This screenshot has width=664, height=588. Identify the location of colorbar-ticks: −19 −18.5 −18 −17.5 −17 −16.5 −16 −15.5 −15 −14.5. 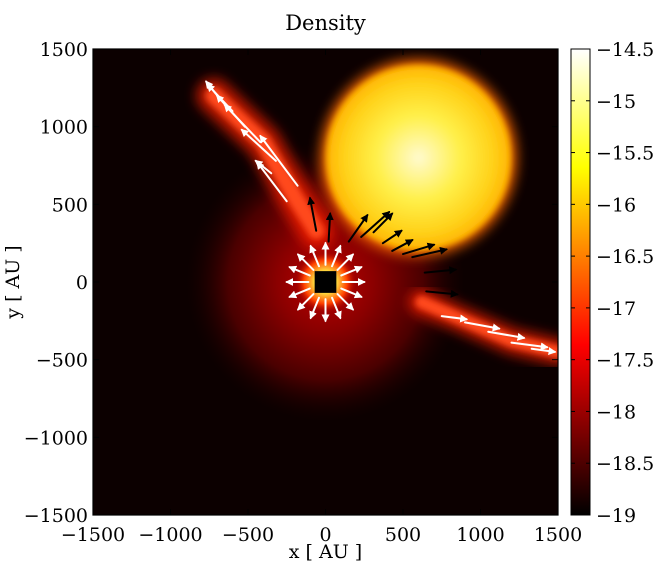
(612, 283).